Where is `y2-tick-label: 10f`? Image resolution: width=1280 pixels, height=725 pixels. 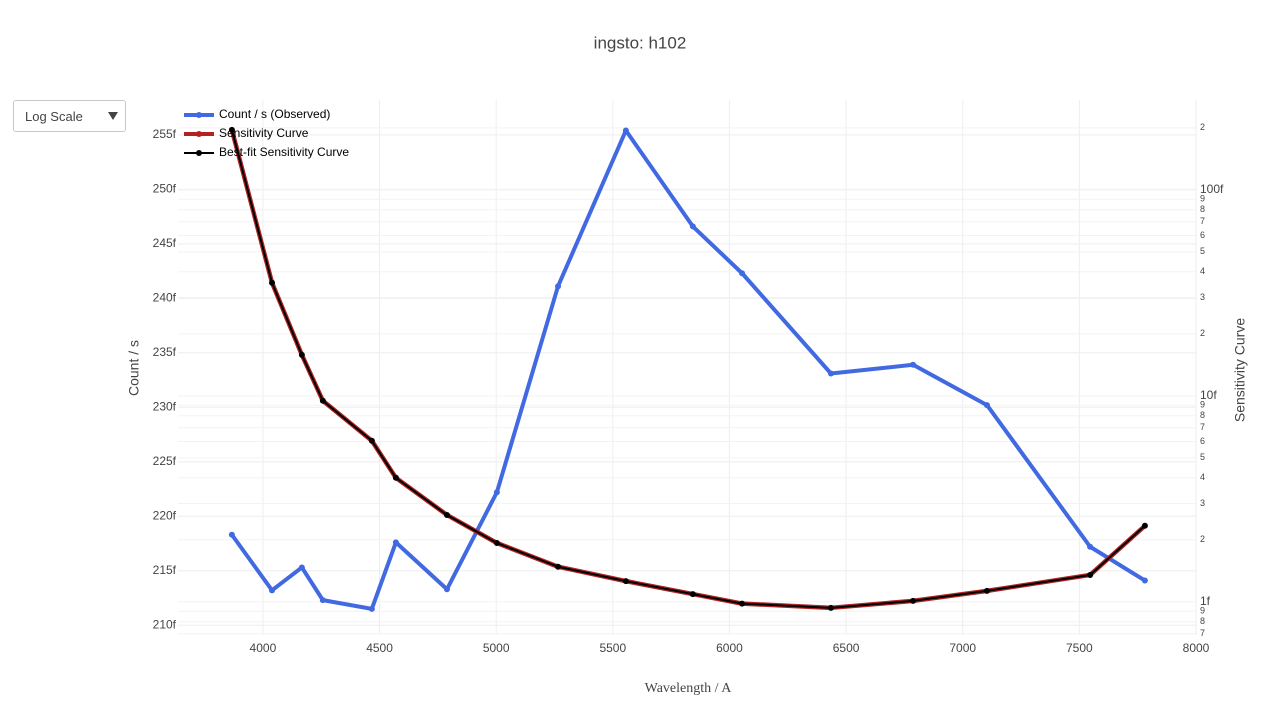
y2-tick-label: 10f is located at coordinates (1208, 395).